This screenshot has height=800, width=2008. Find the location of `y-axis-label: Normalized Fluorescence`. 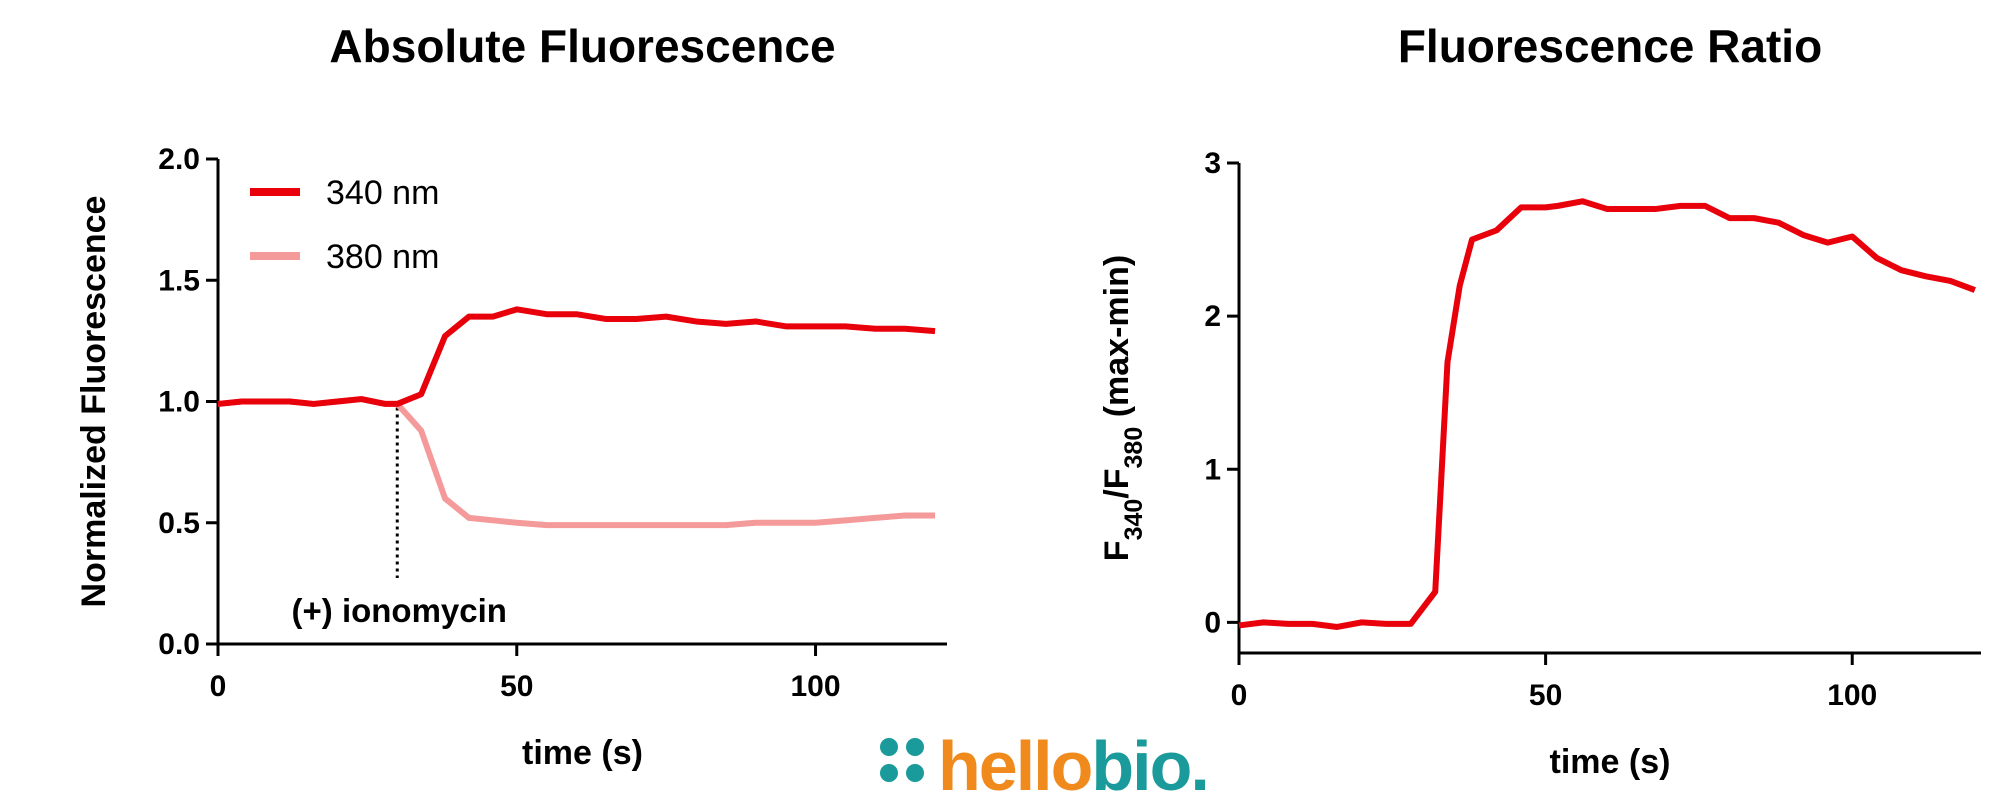

y-axis-label: Normalized Fluorescence is located at coordinates (94, 402).